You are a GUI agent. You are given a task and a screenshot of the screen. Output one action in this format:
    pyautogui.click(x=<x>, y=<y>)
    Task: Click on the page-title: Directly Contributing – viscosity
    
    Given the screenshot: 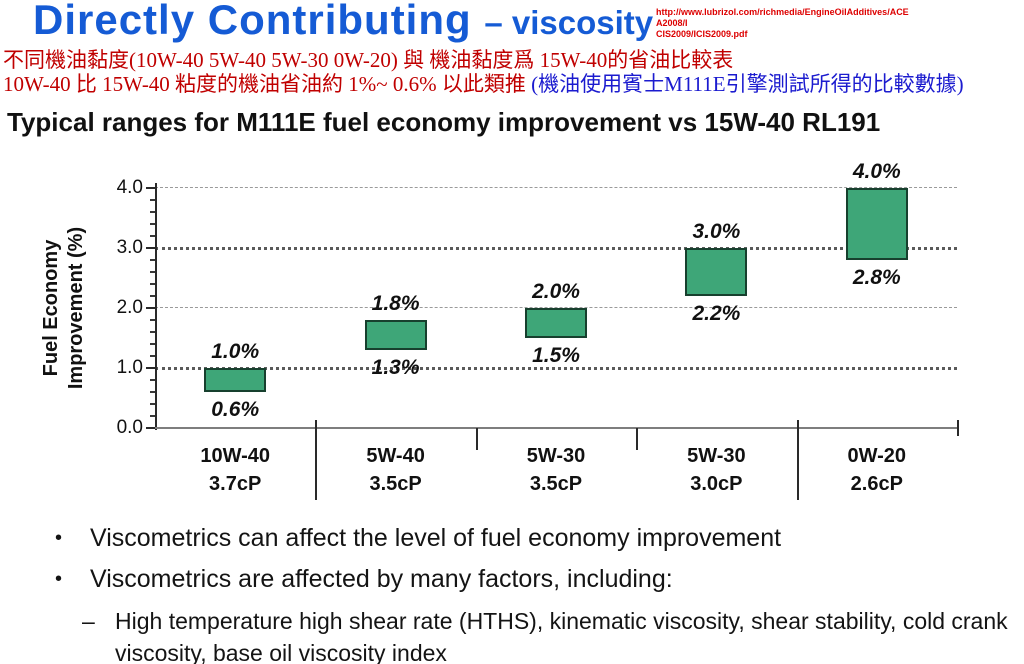 What is the action you would take?
    pyautogui.click(x=343, y=22)
    